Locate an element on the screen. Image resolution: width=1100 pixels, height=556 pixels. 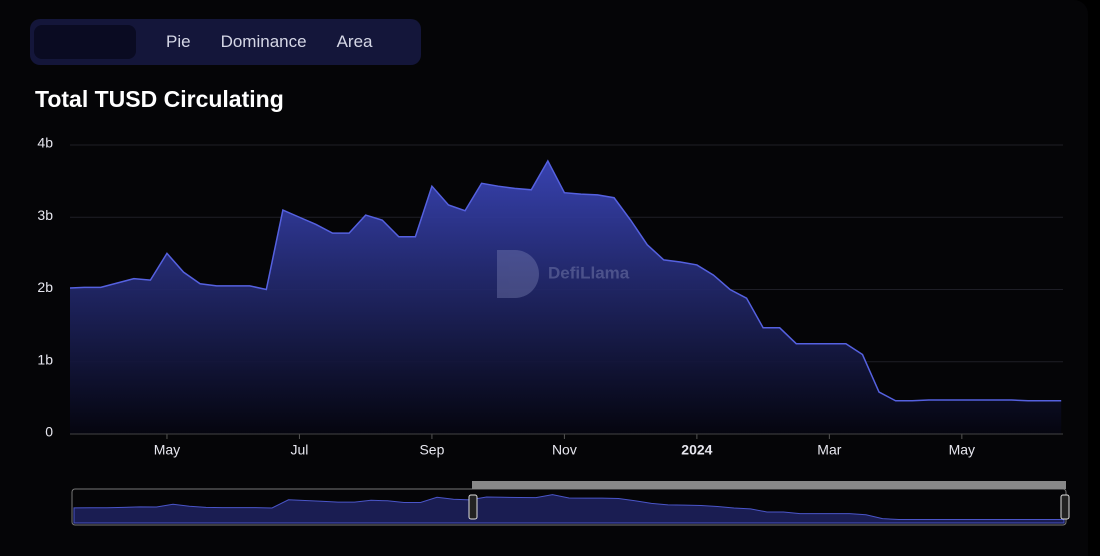
tab: Dominance is located at coordinates (263, 41).